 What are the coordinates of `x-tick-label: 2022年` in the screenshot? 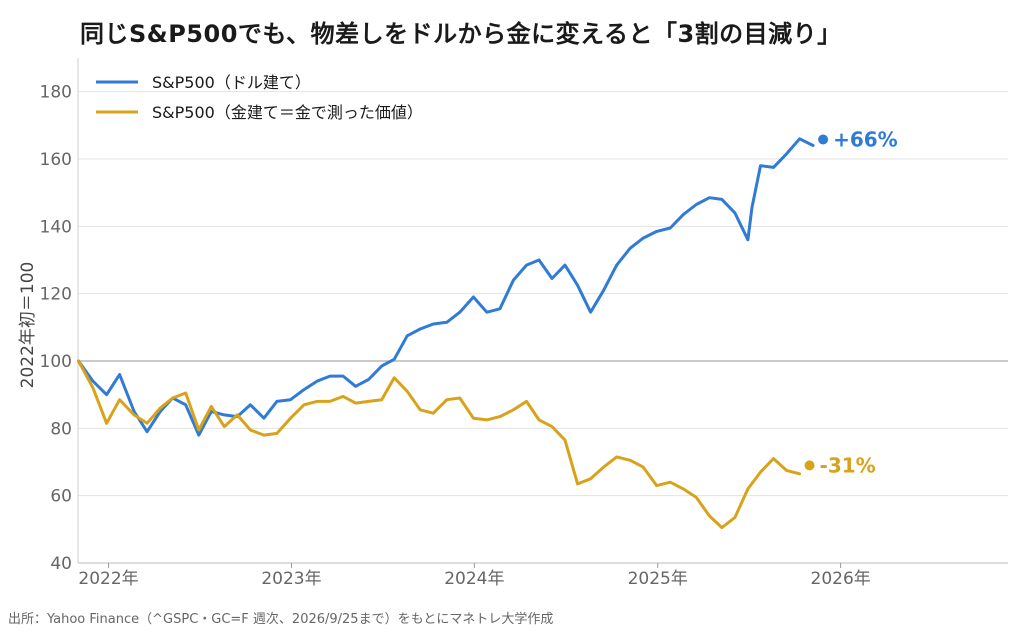 It's located at (108, 579).